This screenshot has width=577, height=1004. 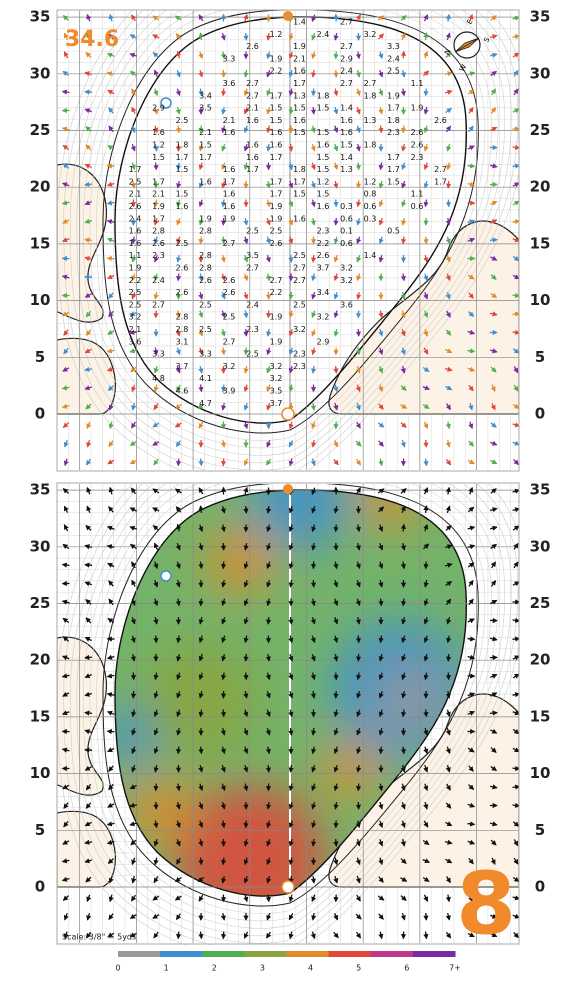 I want to click on slope-value: 0.8, so click(x=370, y=194).